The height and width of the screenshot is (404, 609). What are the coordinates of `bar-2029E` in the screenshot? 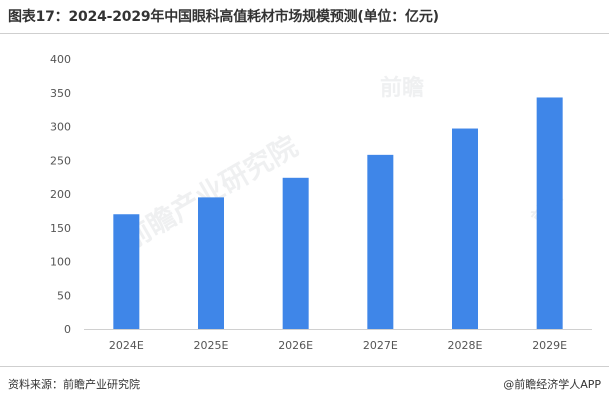 It's located at (549, 213).